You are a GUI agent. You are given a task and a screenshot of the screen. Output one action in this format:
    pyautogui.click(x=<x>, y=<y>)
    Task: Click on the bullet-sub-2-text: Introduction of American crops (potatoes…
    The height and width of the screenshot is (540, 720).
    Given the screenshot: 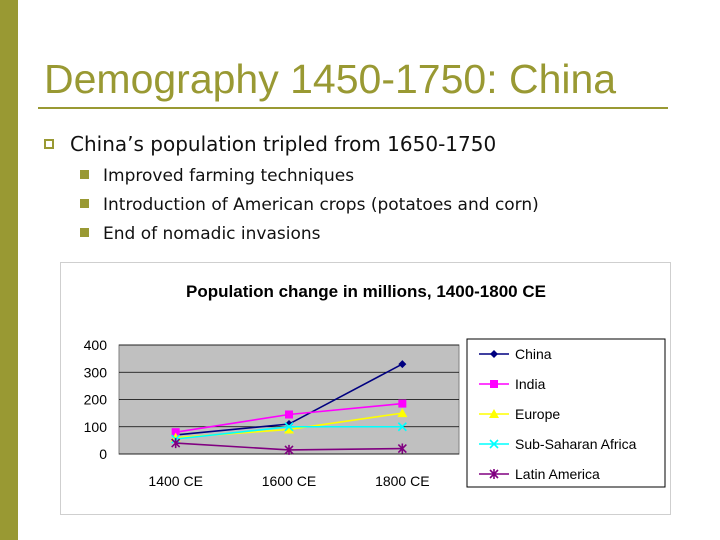 What is the action you would take?
    pyautogui.click(x=321, y=205)
    